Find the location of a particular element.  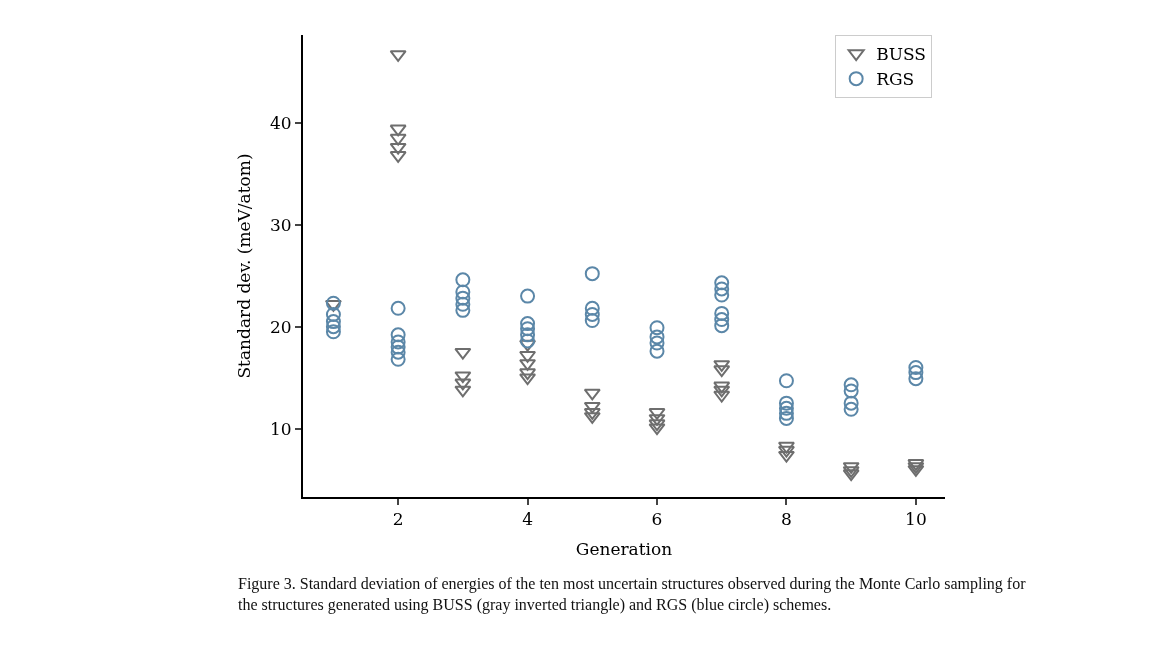

x-axis-title: Generation is located at coordinates (624, 549).